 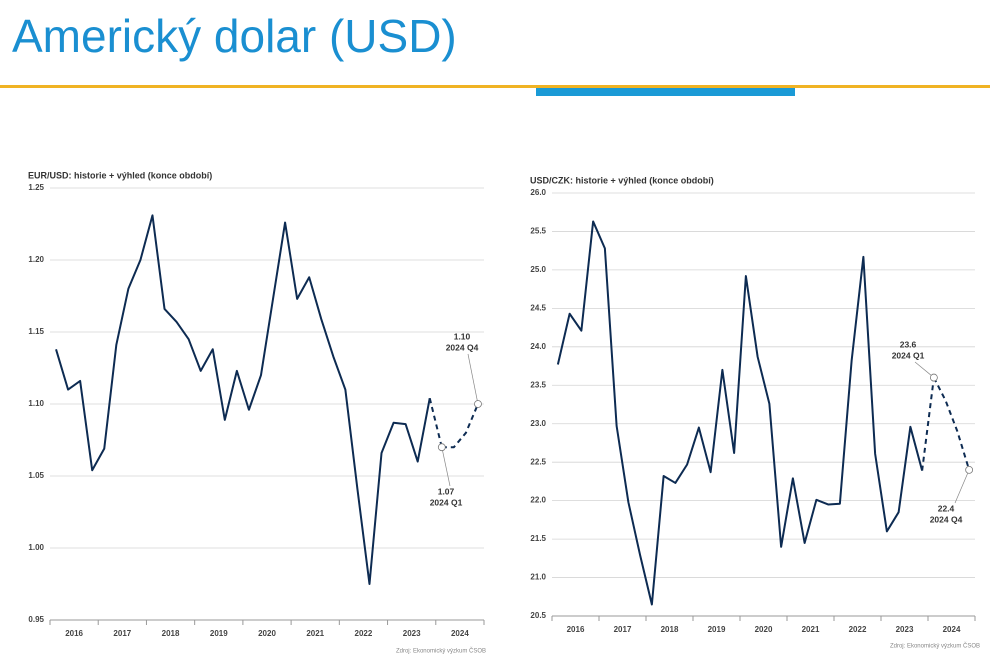 What do you see at coordinates (538, 307) in the screenshot?
I see `y-tick-label: 24.5` at bounding box center [538, 307].